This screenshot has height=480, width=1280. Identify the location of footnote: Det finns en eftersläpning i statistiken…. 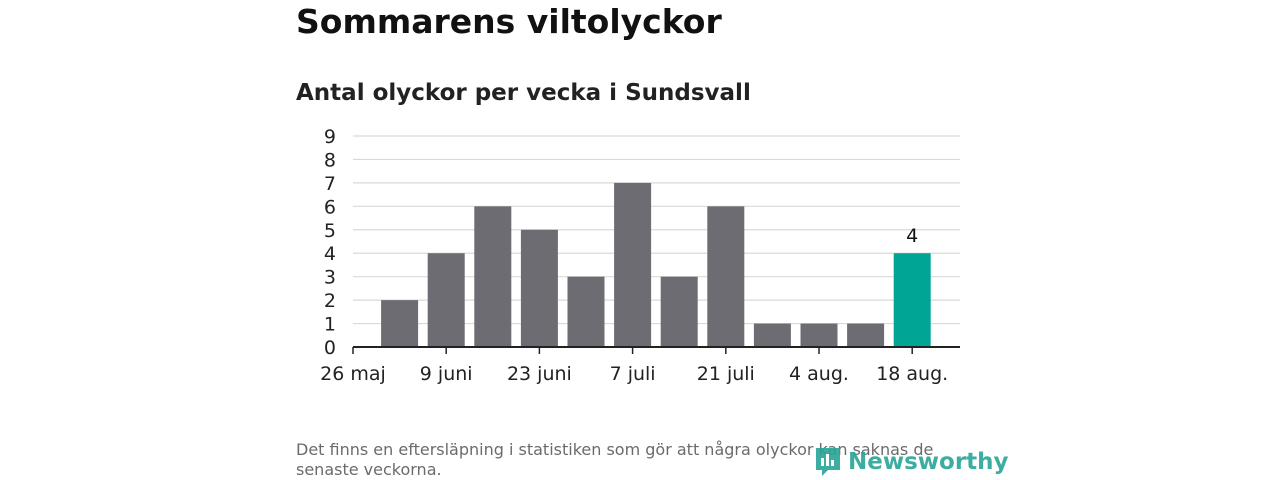
(615, 459).